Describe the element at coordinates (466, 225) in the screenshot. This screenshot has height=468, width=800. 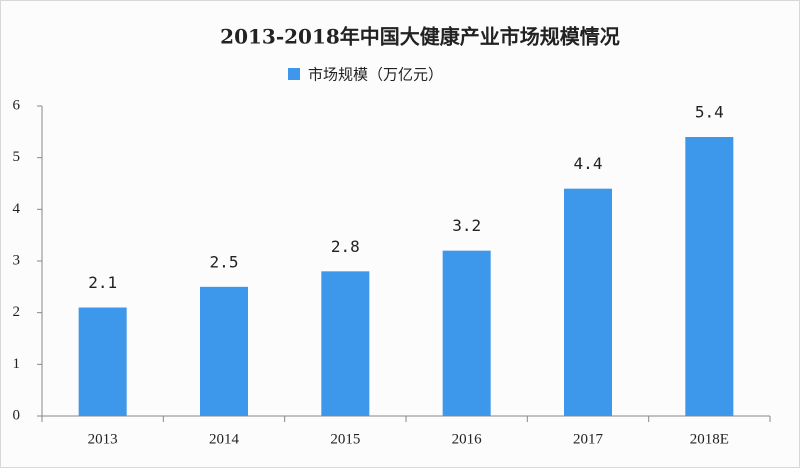
I see `data-label: 3.2` at that location.